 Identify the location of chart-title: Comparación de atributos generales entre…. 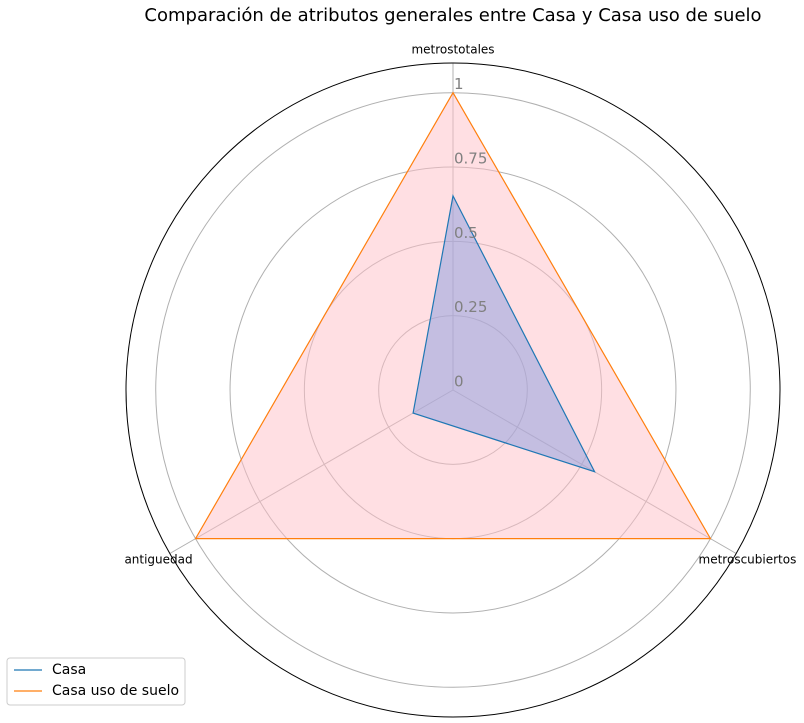
(452, 15).